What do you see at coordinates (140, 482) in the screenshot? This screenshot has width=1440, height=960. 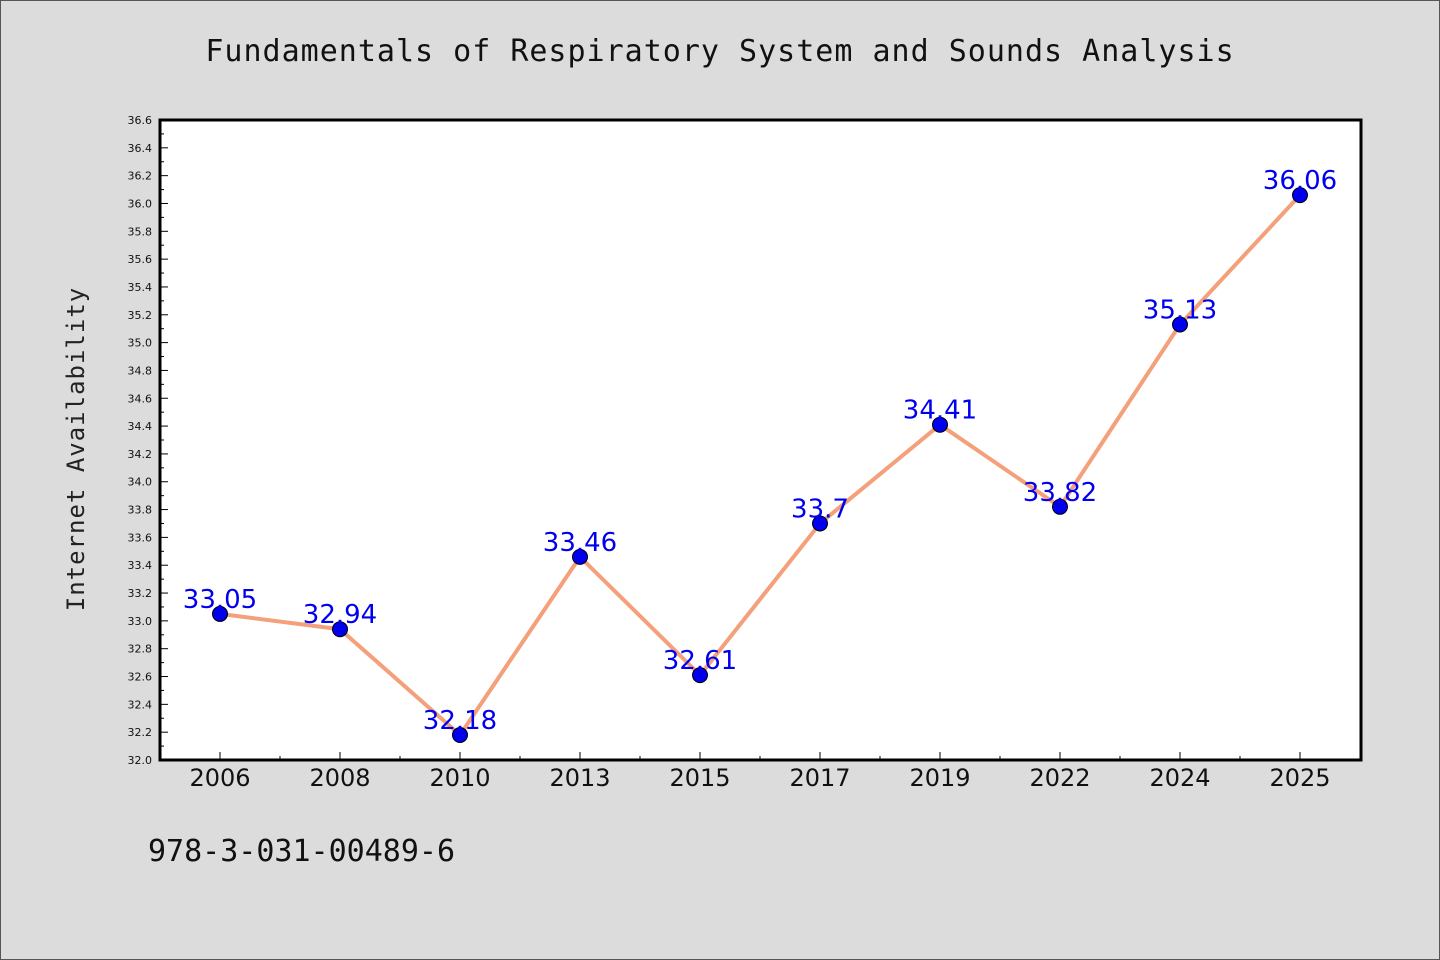 I see `y-tick-label: 34.0` at bounding box center [140, 482].